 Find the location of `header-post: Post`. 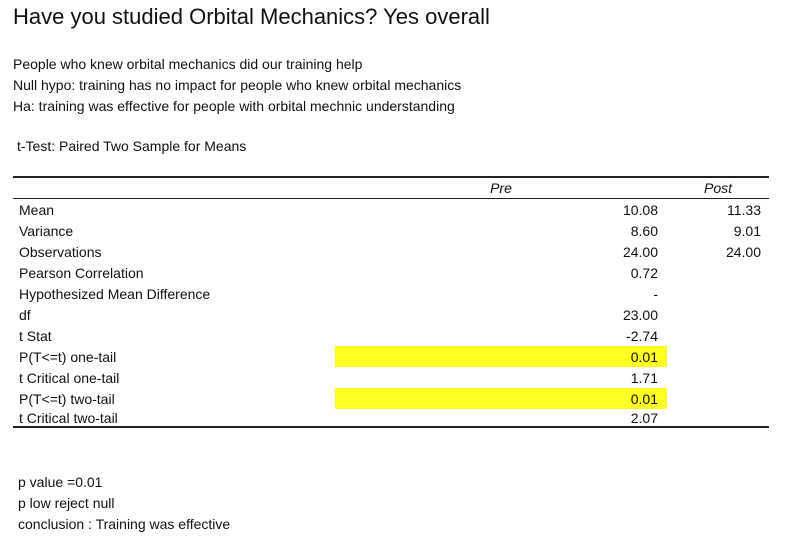

header-post: Post is located at coordinates (718, 187).